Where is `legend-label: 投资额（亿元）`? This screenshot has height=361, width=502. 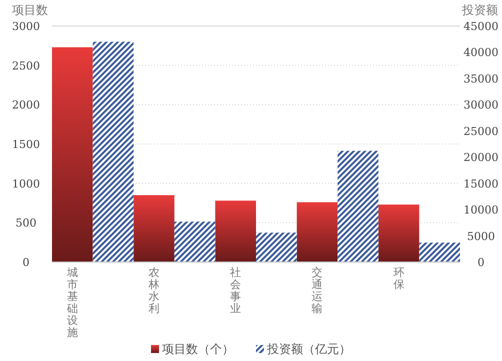 legend-label: 投资额（亿元） is located at coordinates (308, 349).